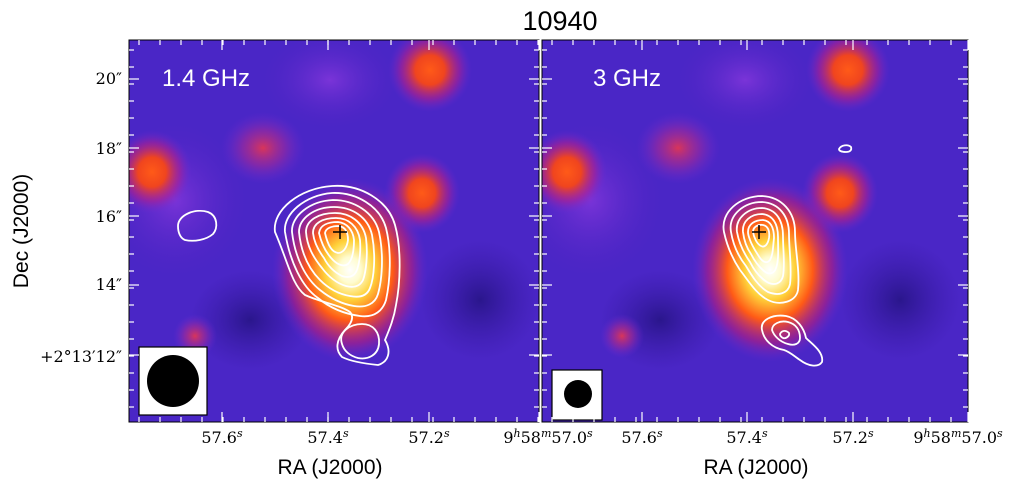  I want to click on panel-right-contours, so click(787, 255).